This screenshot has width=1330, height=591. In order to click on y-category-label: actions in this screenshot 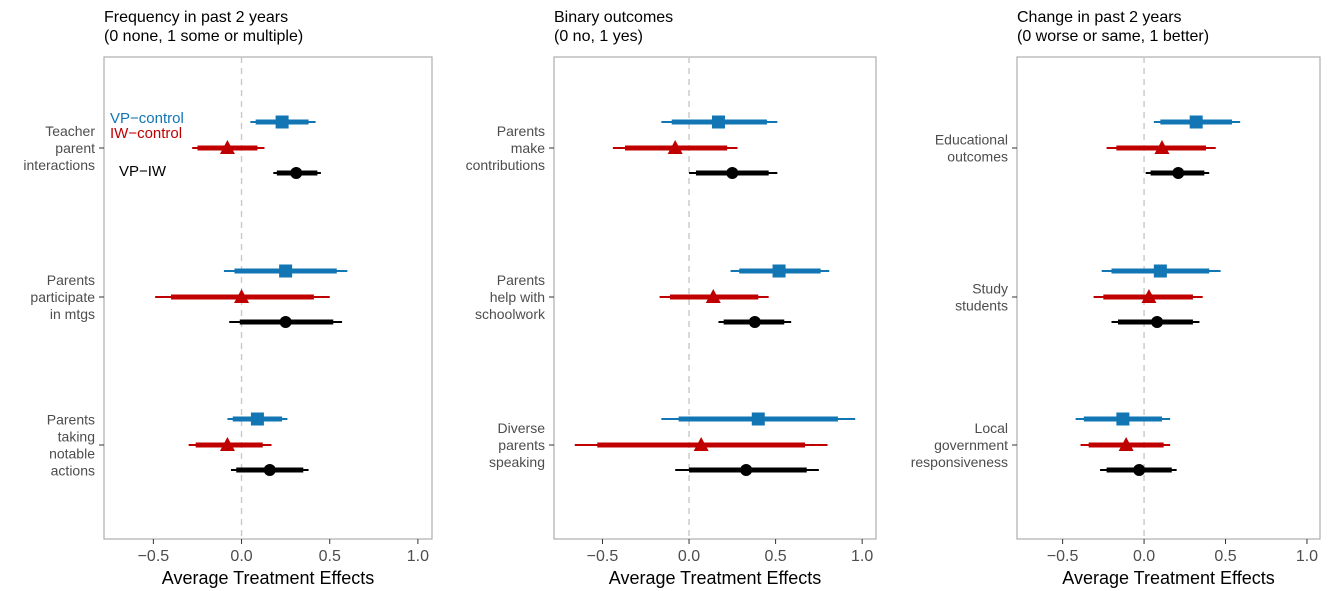, I will do `click(73, 471)`.